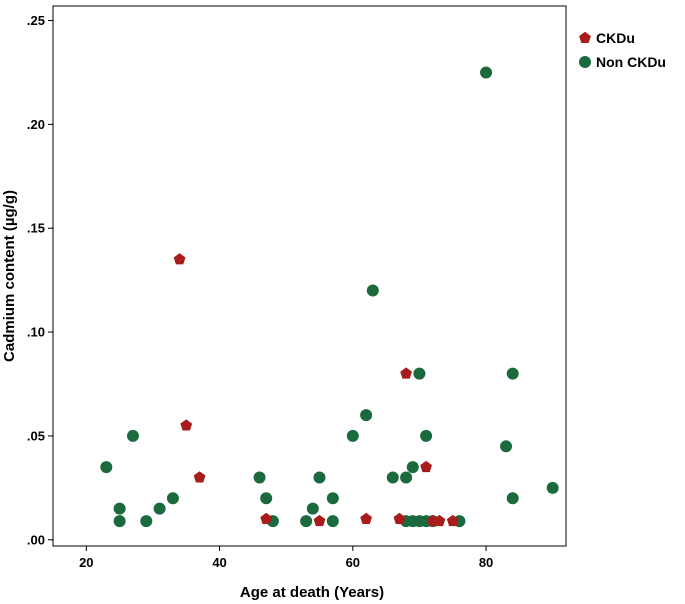  Describe the element at coordinates (40, 280) in the screenshot. I see `y-axis-ticks: .00 .05 .10 .15 .20 .25` at that location.